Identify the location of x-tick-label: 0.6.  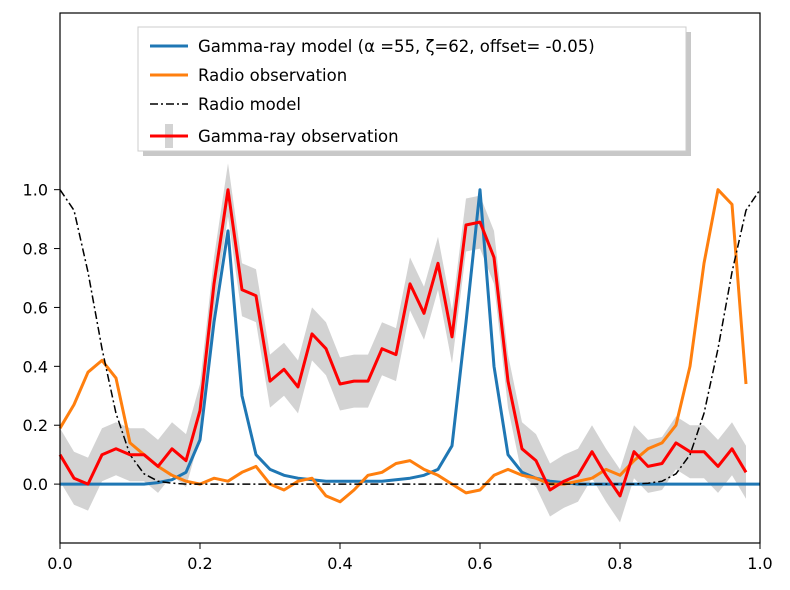
(479, 563).